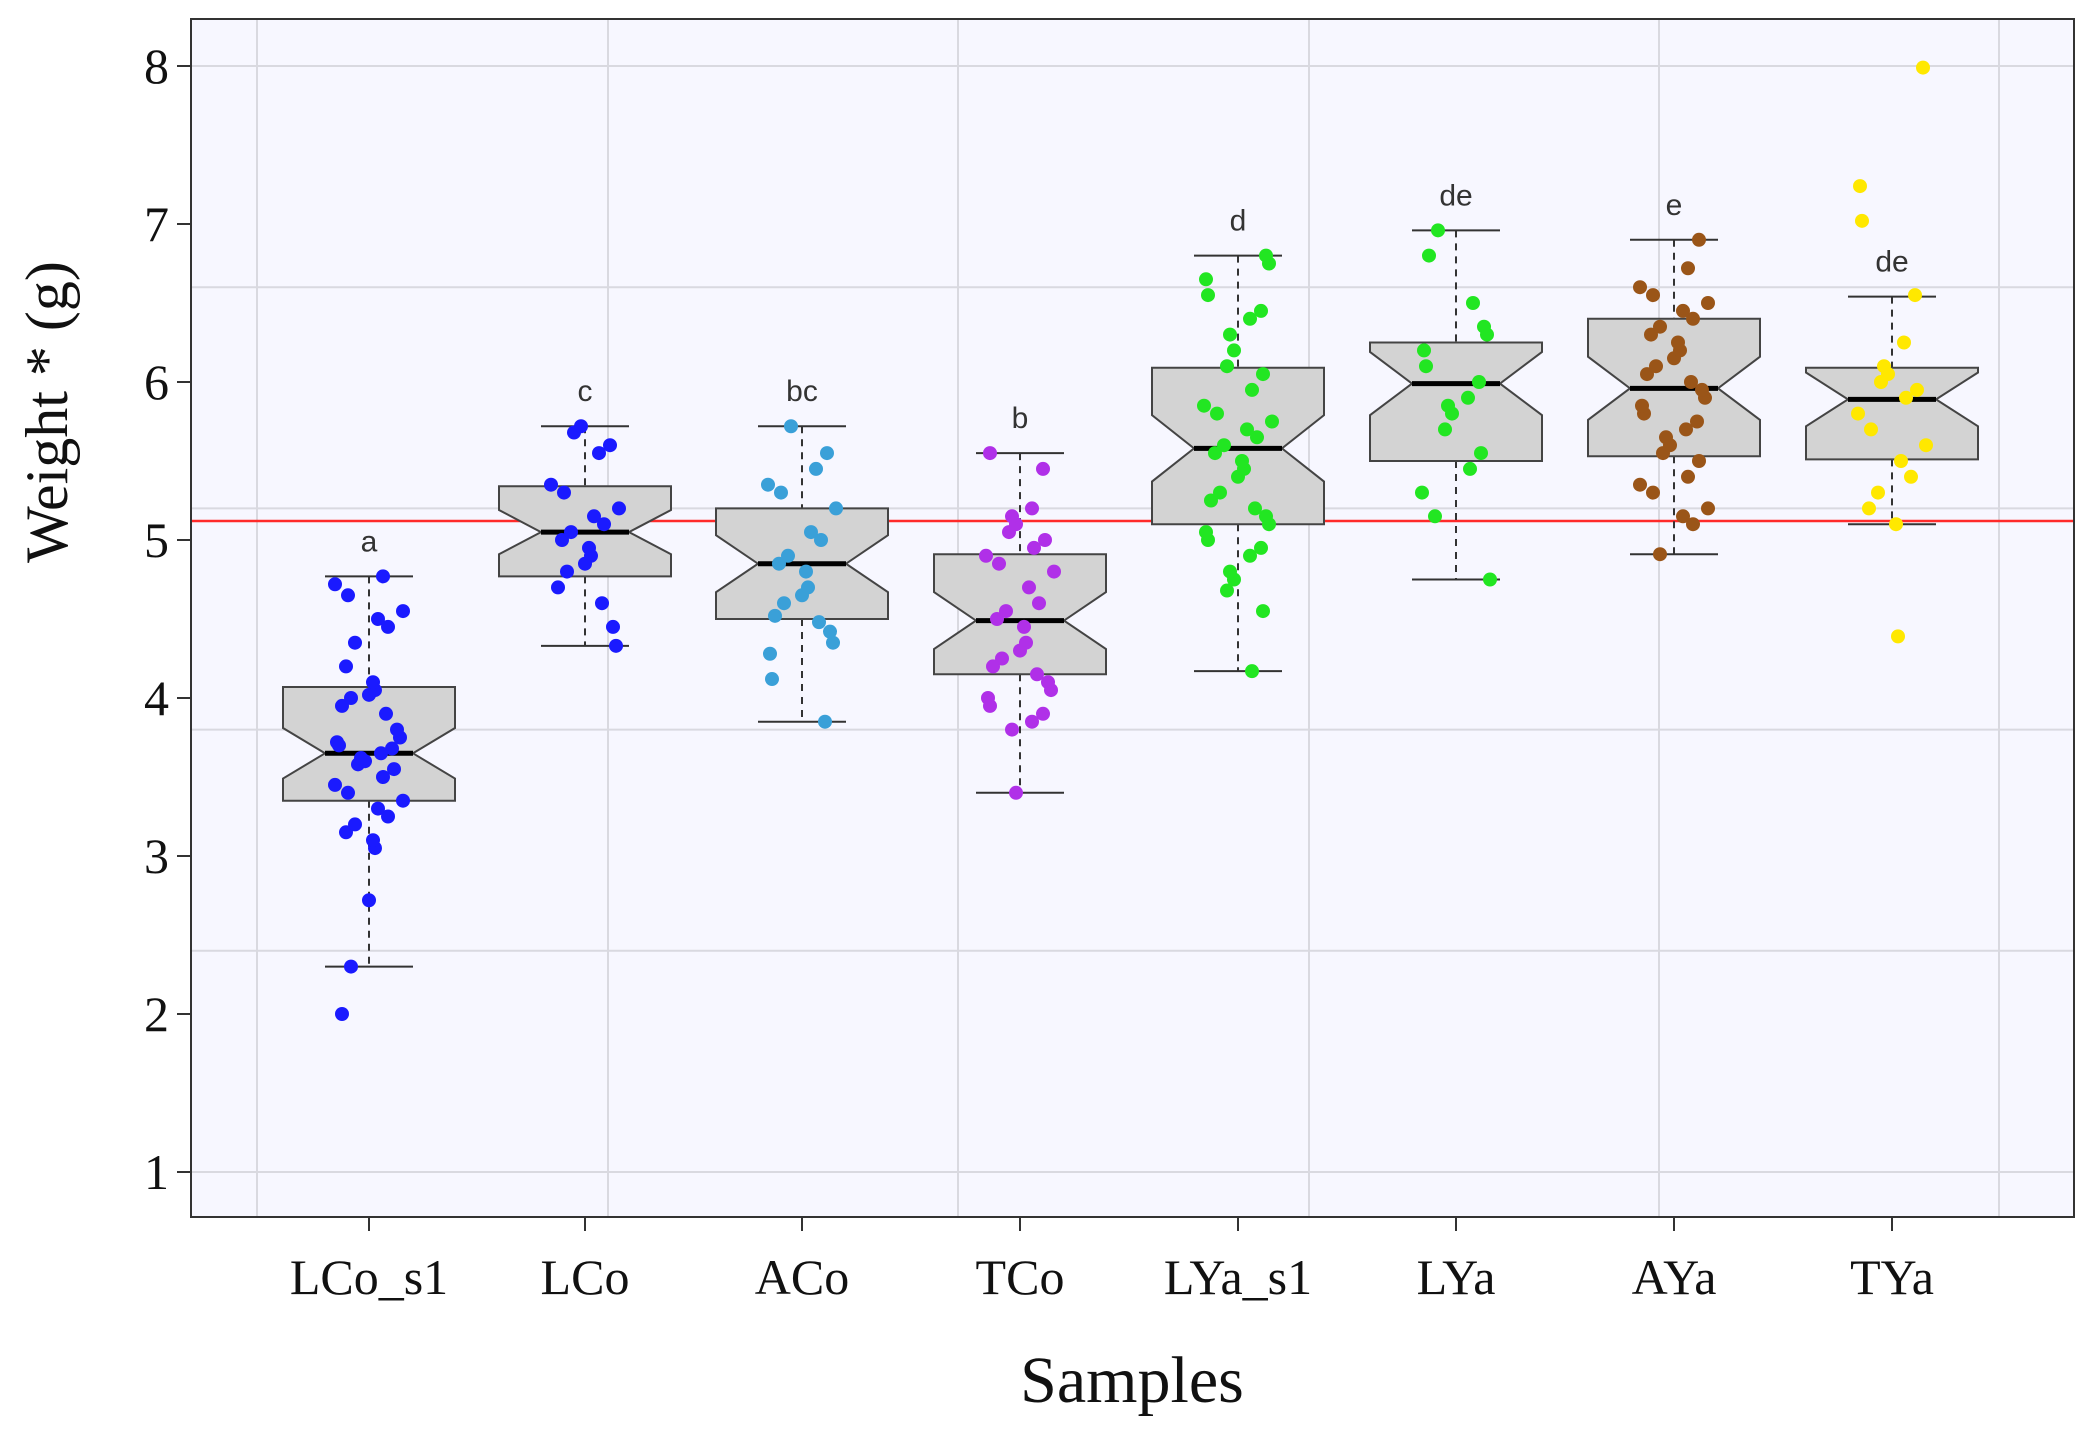  What do you see at coordinates (585, 391) in the screenshot?
I see `significance-letter: c` at bounding box center [585, 391].